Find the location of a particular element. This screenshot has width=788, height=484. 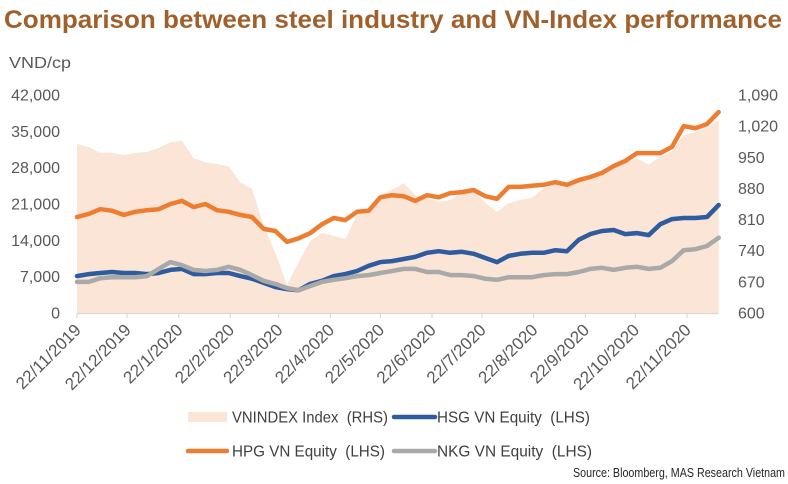

y-right-tick-label: 810 is located at coordinates (751, 220).